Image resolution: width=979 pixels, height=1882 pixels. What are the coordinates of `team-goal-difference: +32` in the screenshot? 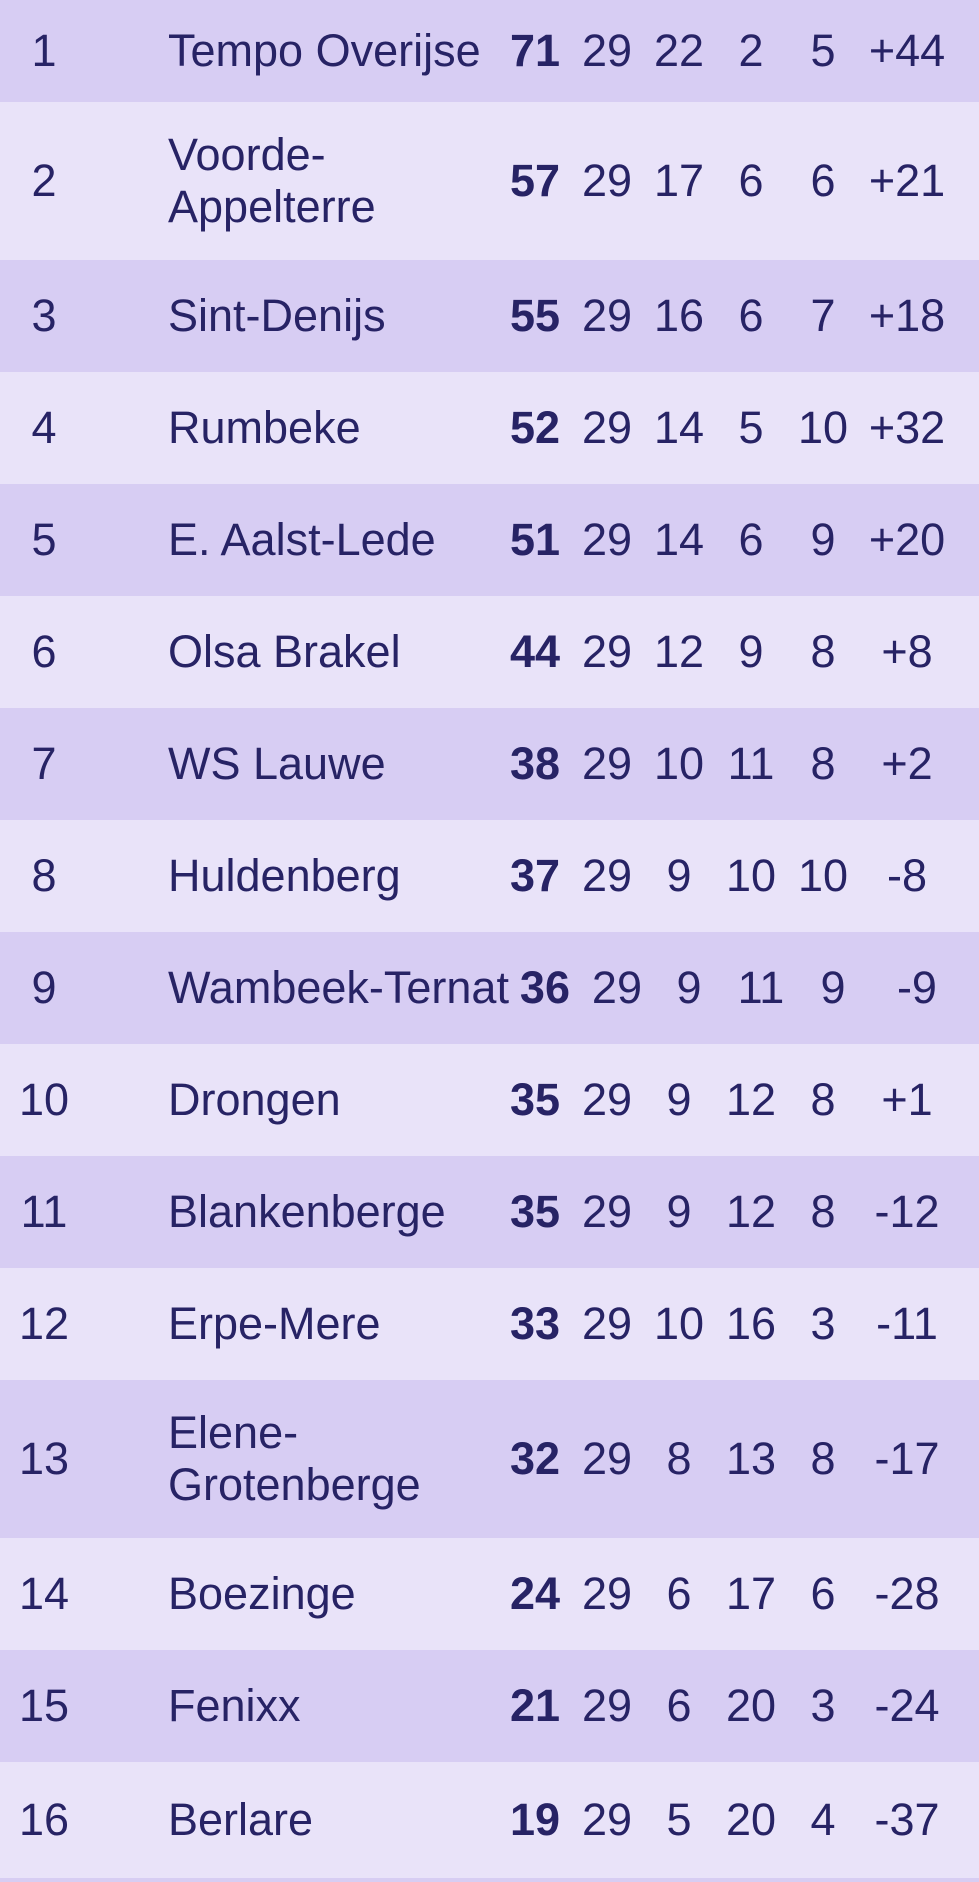 It's located at (907, 427).